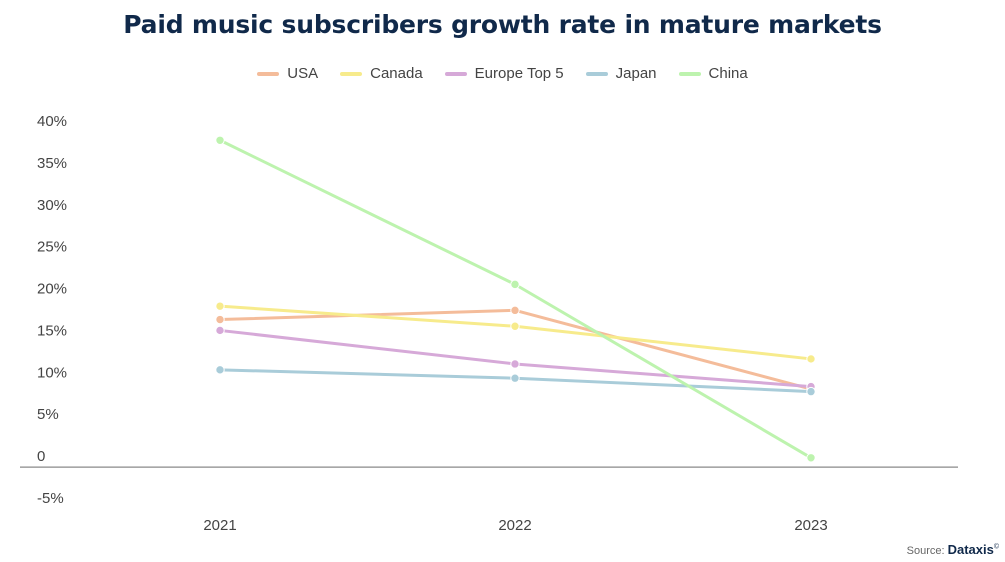 This screenshot has height=562, width=1005. What do you see at coordinates (52, 289) in the screenshot?
I see `y-tick-label: 20%` at bounding box center [52, 289].